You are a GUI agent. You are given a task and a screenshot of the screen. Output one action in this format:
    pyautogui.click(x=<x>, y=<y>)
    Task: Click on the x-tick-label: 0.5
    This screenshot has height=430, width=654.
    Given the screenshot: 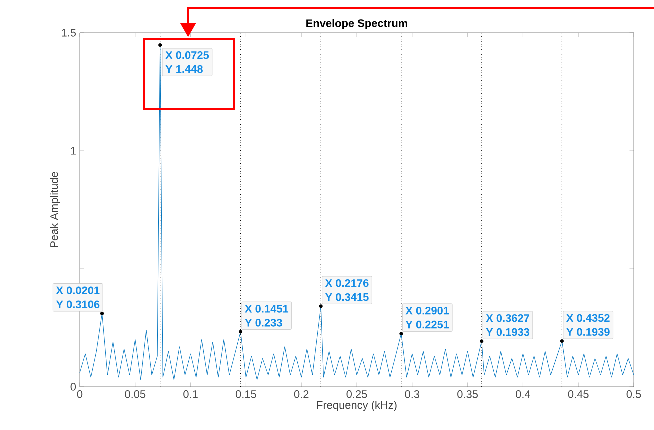 What is the action you would take?
    pyautogui.click(x=634, y=394)
    